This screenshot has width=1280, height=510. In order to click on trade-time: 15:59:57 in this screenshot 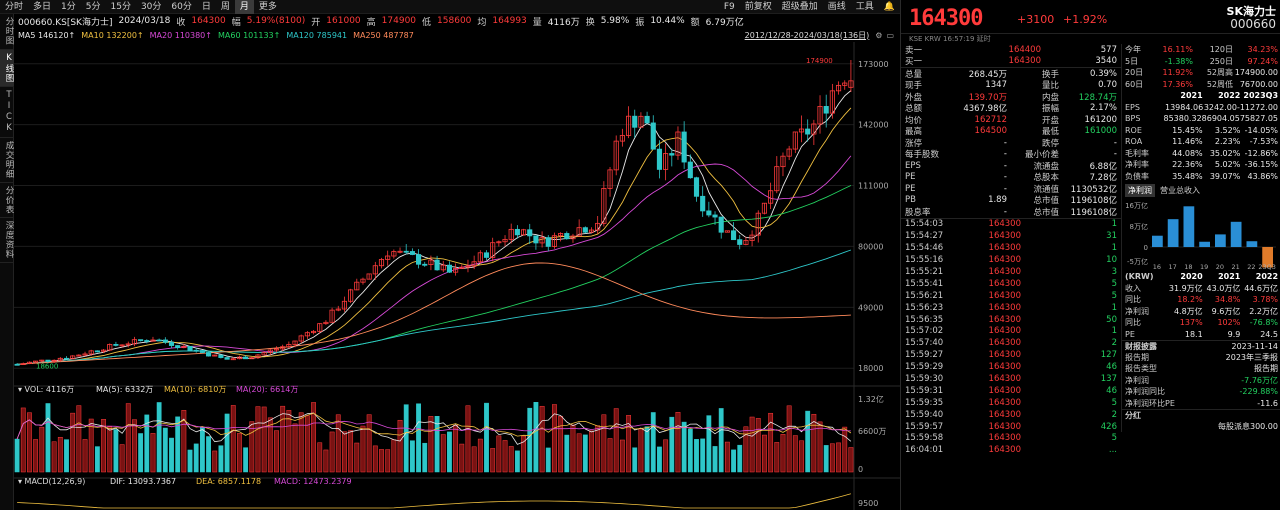, I will do `click(924, 426)`.